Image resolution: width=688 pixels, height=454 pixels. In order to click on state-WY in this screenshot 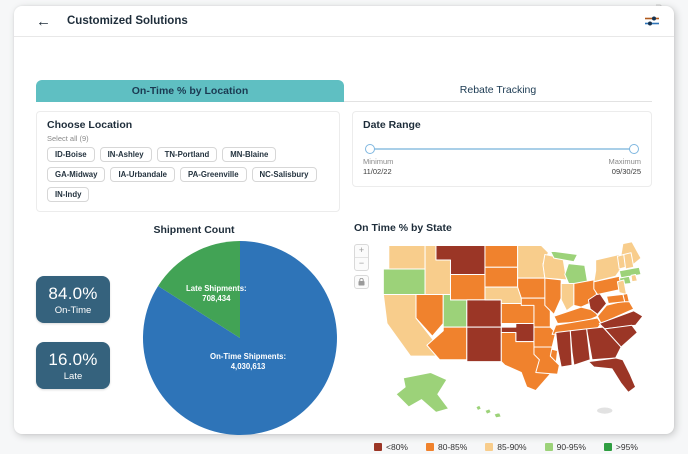, I will do `click(467, 287)`.